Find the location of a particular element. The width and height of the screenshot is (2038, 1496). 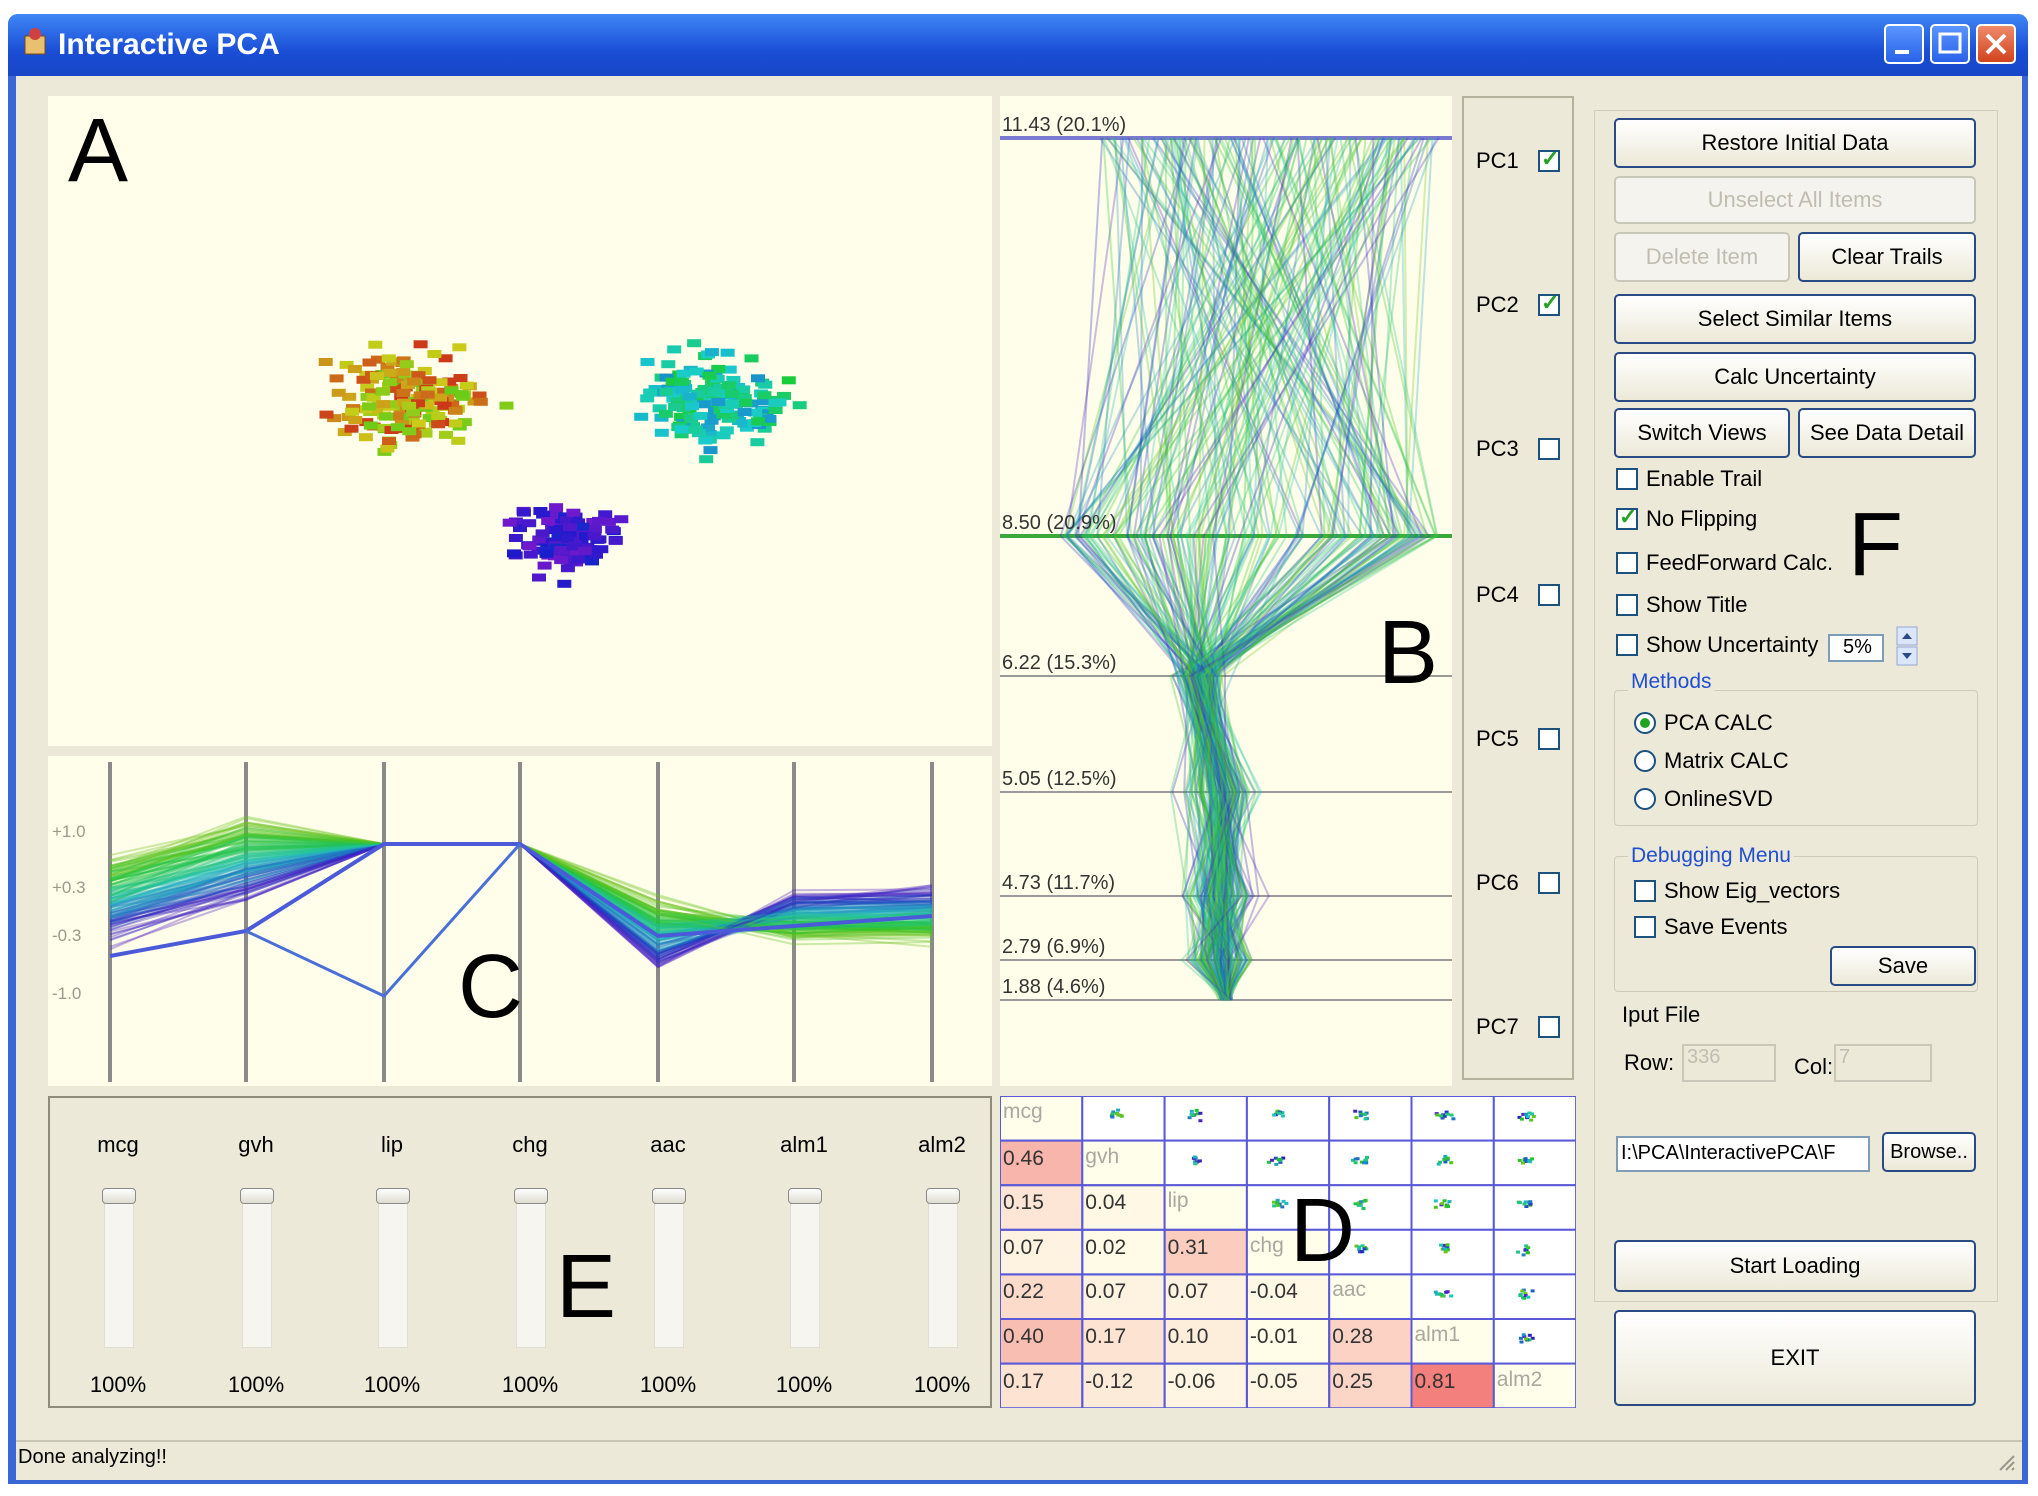

unselect-all-items-button: Unselect All Items is located at coordinates (1795, 200).